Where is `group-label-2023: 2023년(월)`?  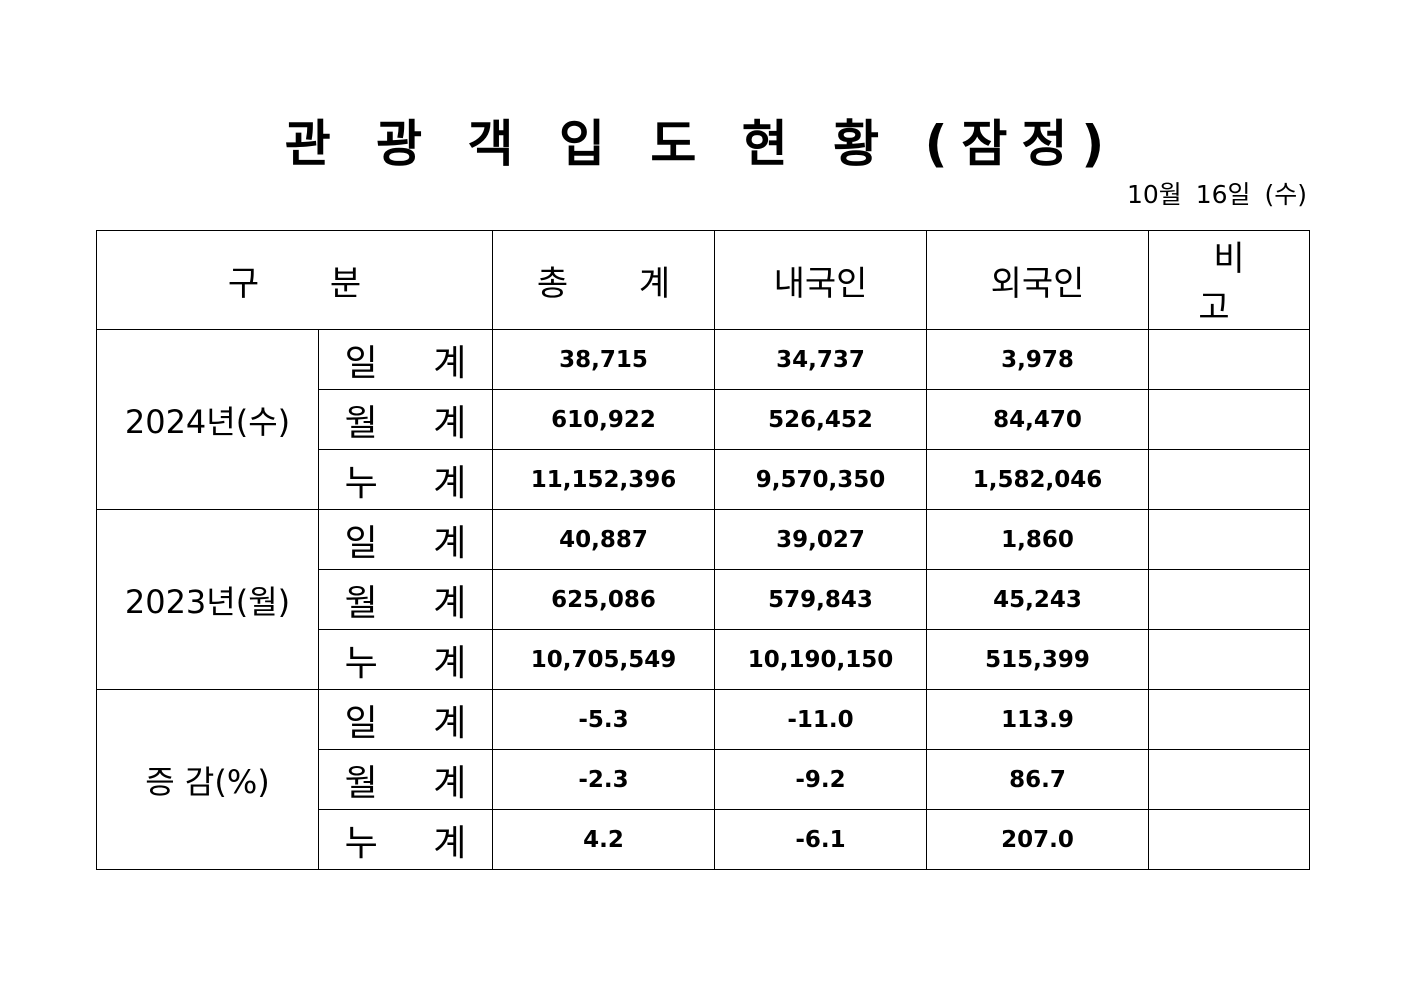 group-label-2023: 2023년(월) is located at coordinates (207, 599).